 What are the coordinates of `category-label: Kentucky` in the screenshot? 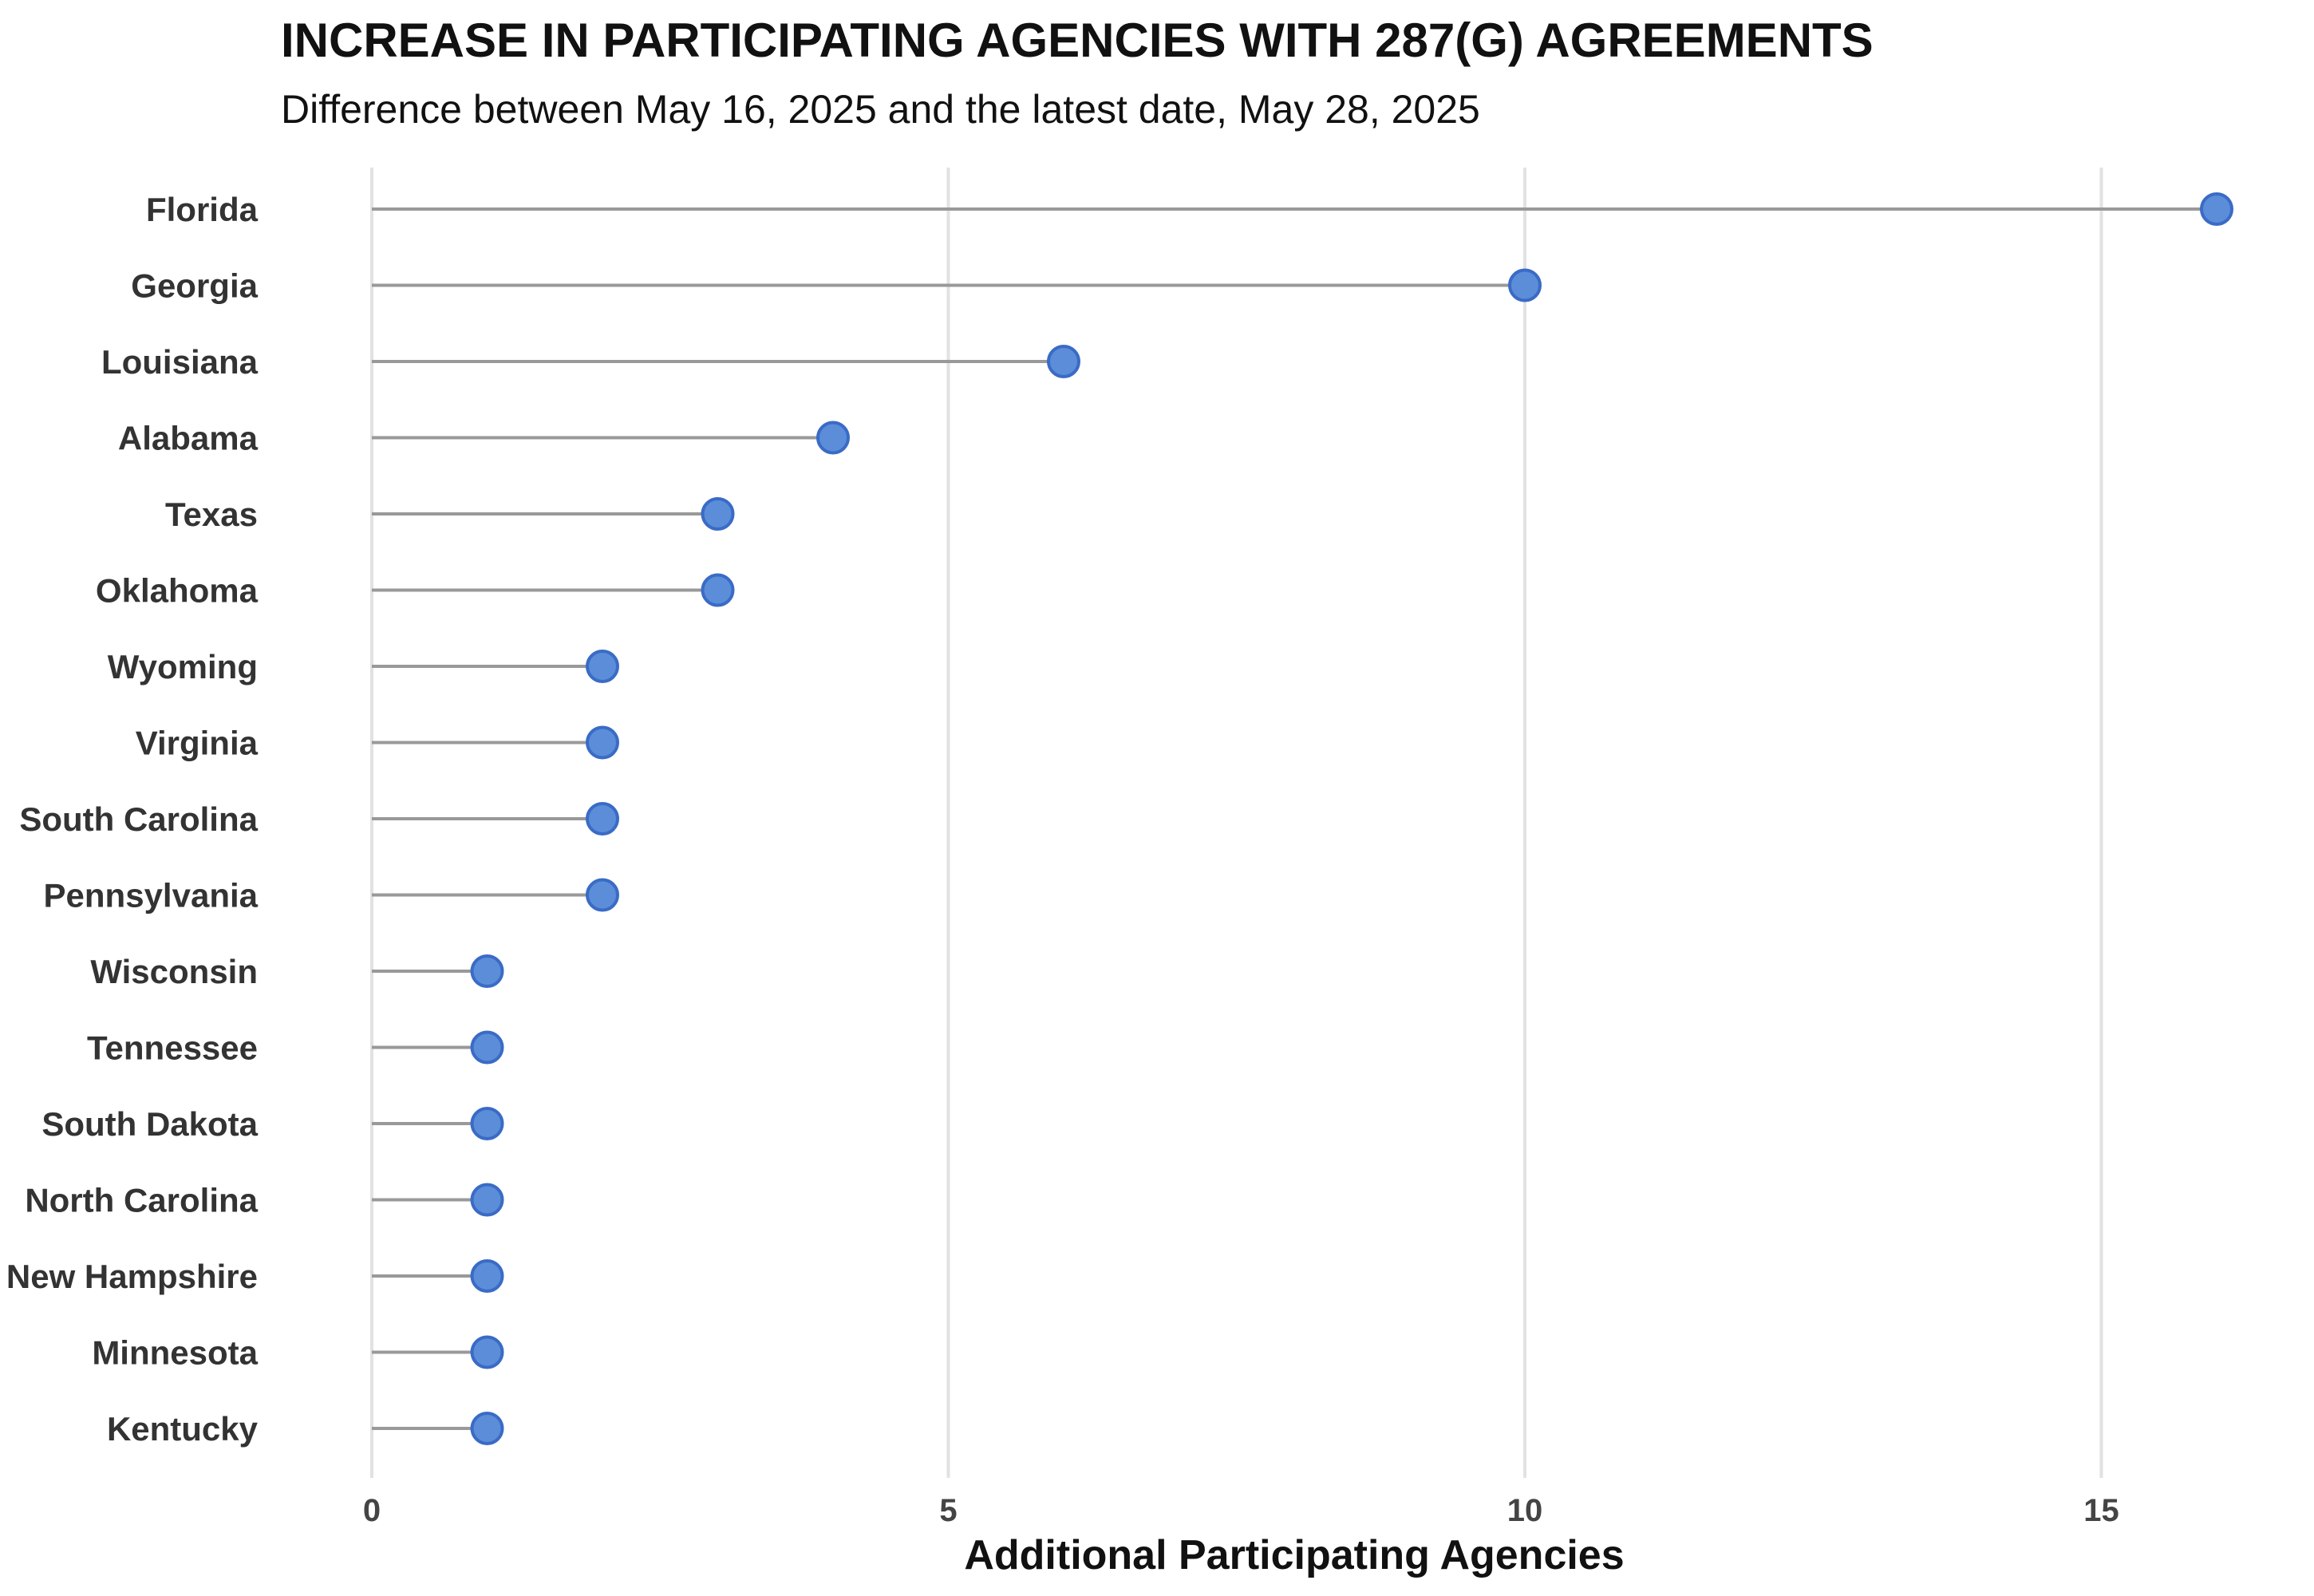 It's located at (183, 1429).